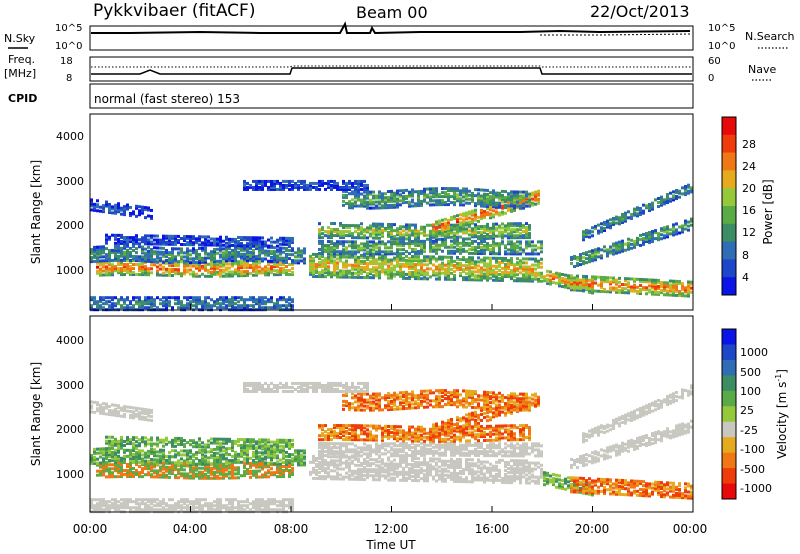 This screenshot has width=800, height=554. I want to click on power-colorbar-frame, so click(729, 206).